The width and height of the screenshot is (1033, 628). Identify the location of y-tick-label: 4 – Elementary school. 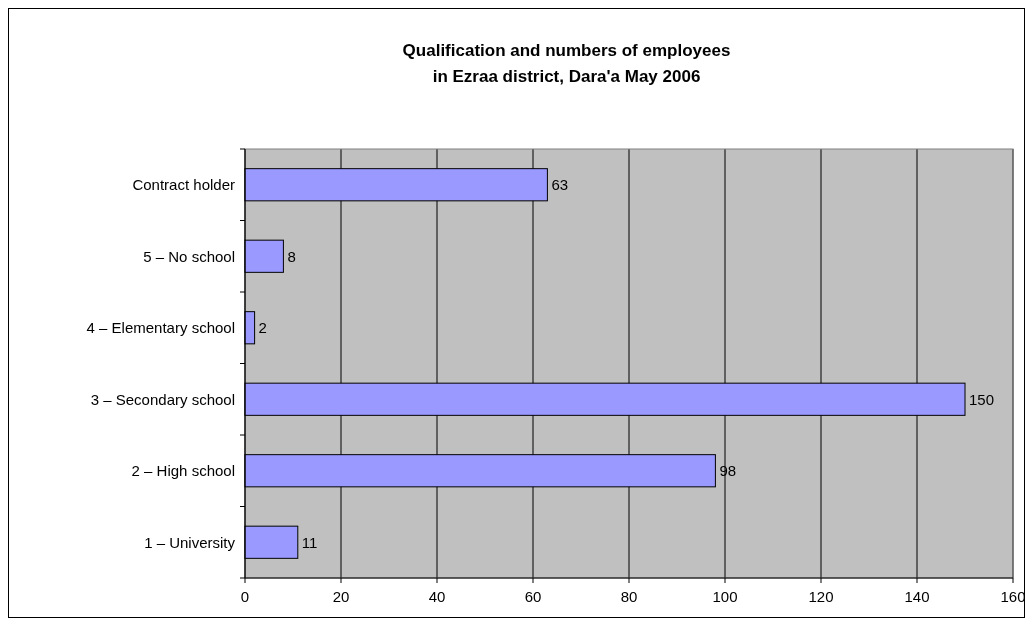
(160, 327).